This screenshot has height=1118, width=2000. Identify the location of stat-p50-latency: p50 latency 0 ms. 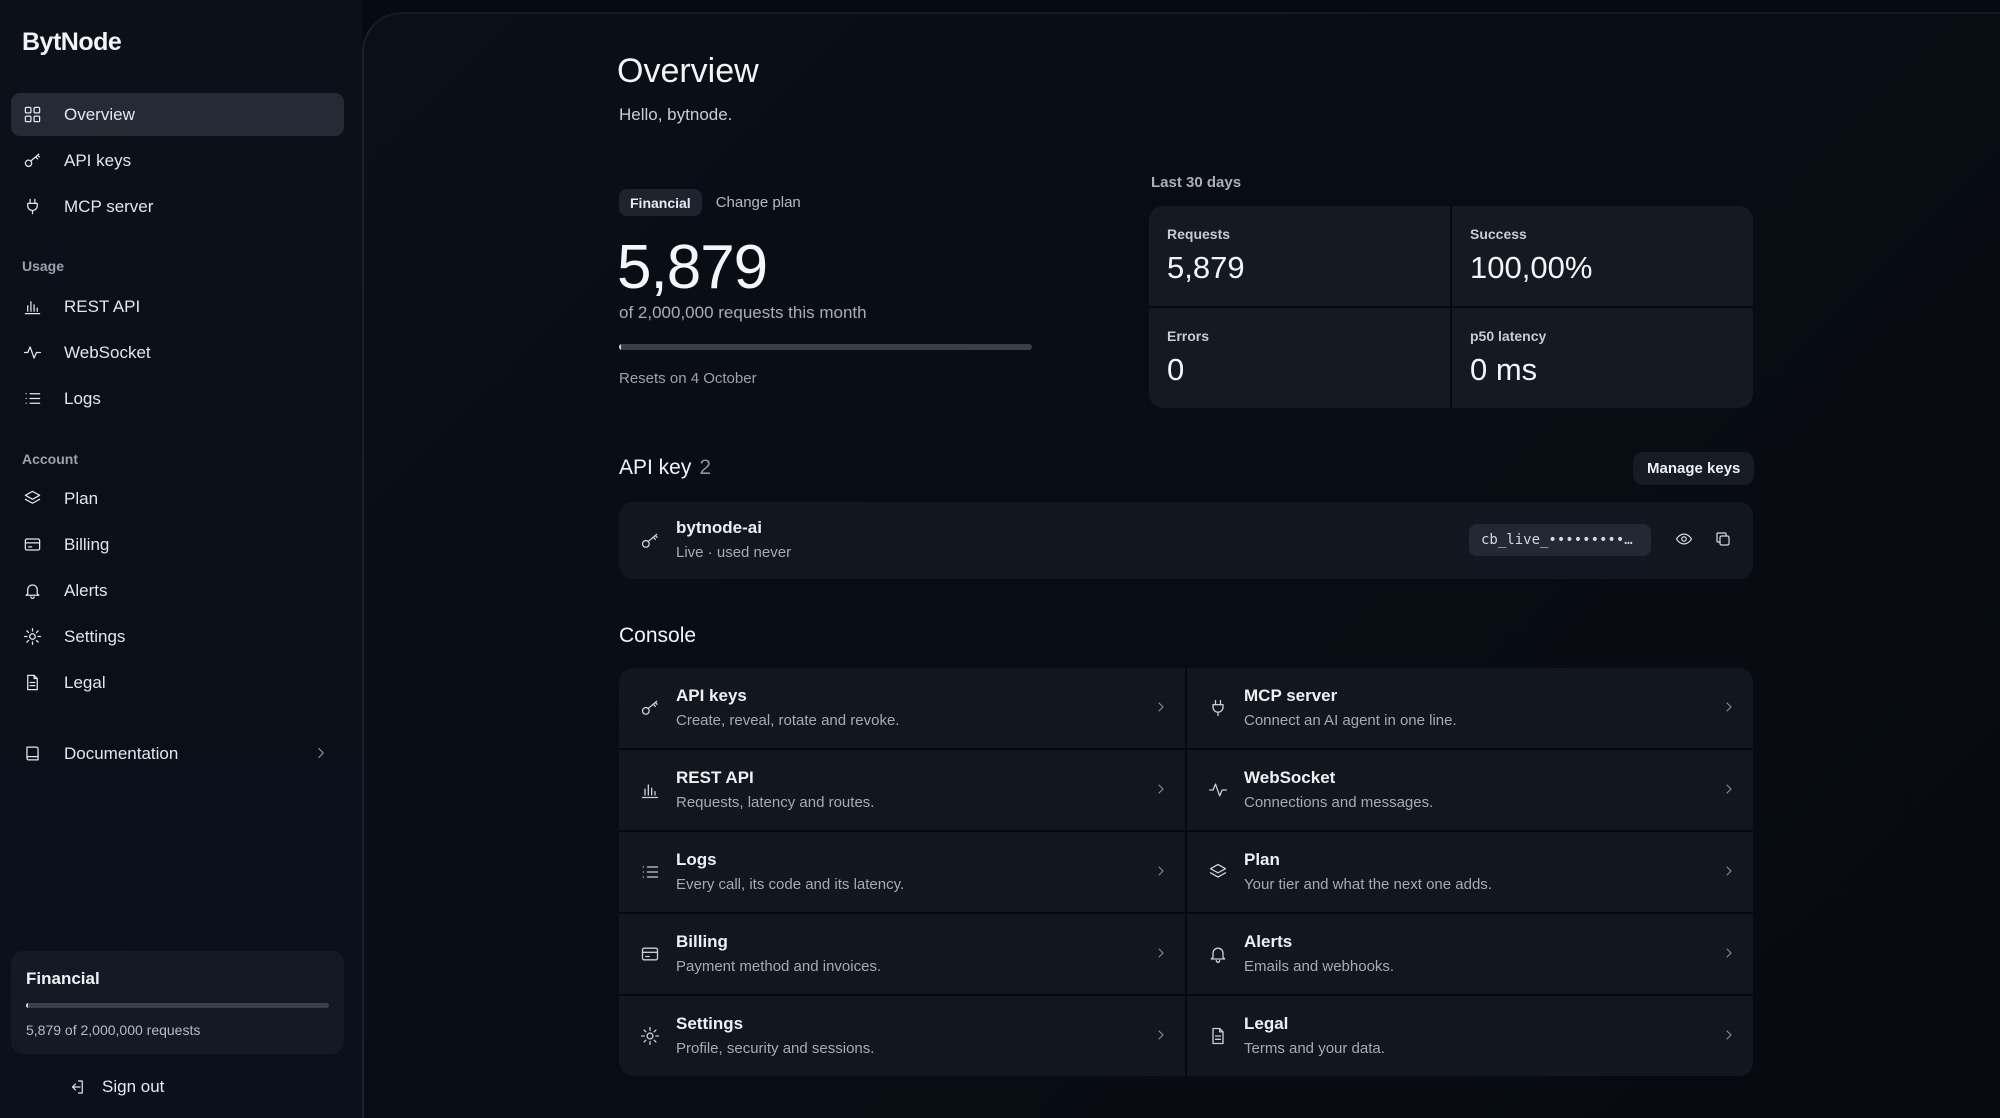
(1602, 358).